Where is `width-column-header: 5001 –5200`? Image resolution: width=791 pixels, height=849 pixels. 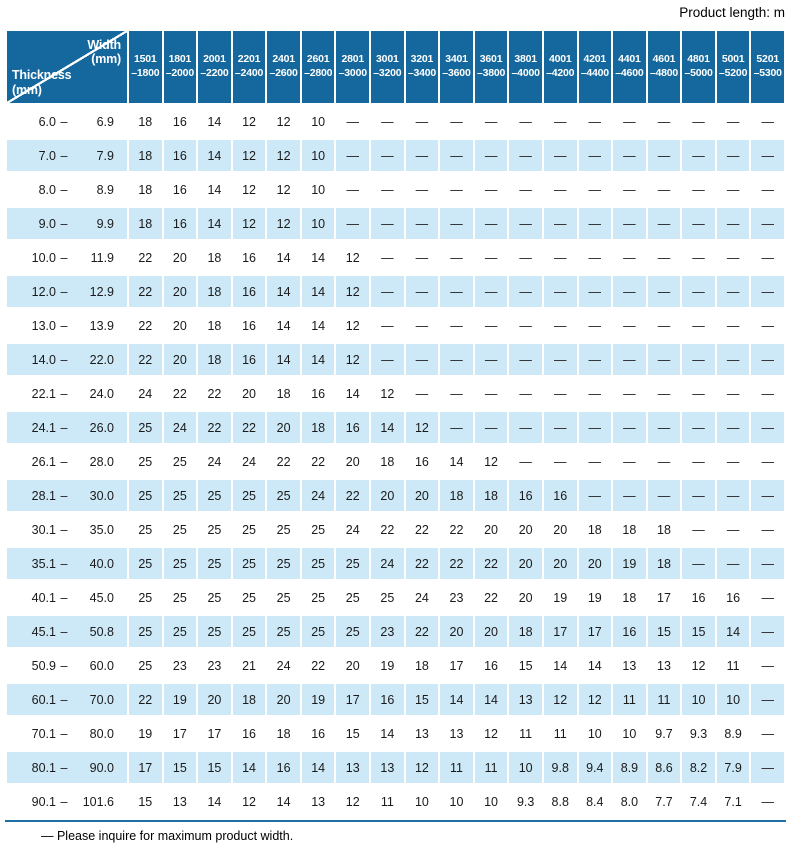
width-column-header: 5001 –5200 is located at coordinates (733, 67).